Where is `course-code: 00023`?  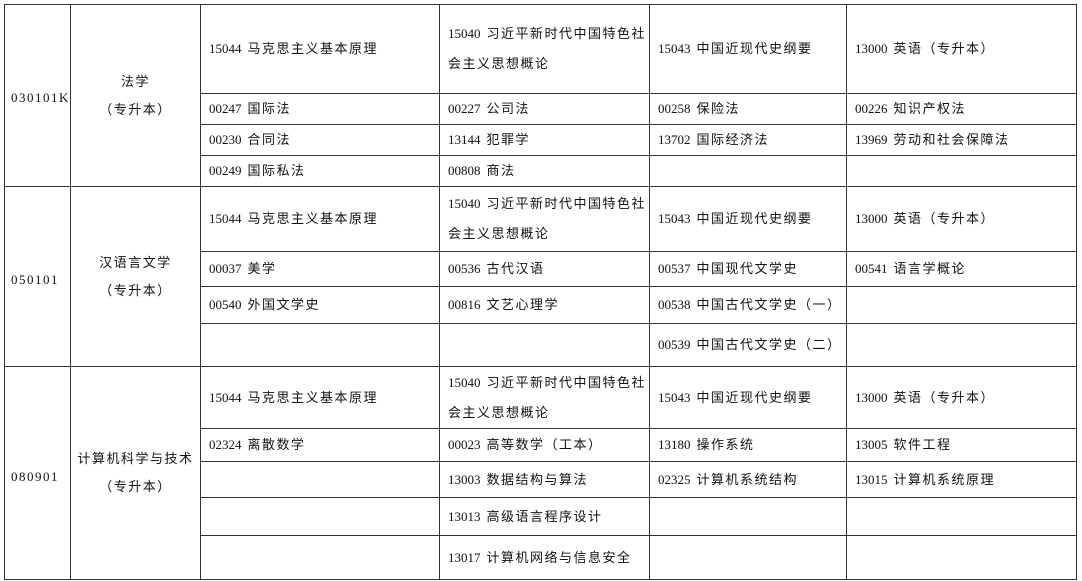 course-code: 00023 is located at coordinates (464, 444).